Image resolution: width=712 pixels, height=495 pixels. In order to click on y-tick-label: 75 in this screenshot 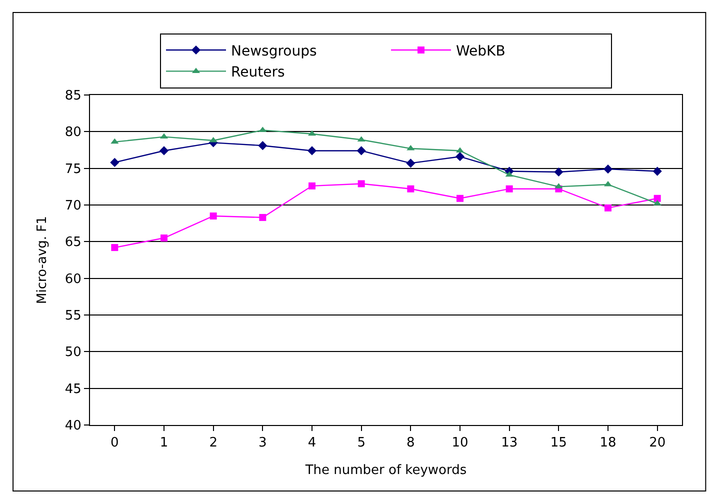, I will do `click(73, 169)`.